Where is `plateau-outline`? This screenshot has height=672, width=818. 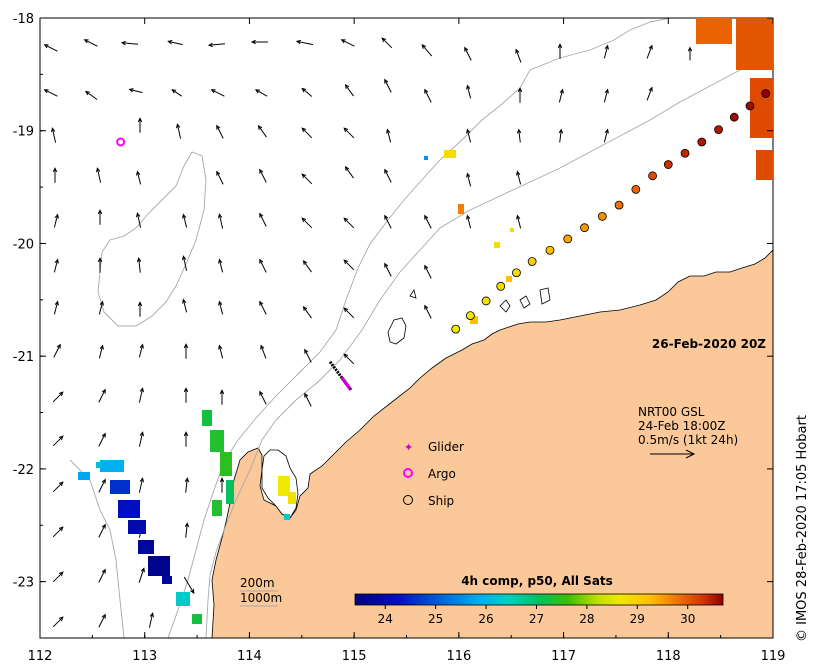 plateau-outline is located at coordinates (152, 239).